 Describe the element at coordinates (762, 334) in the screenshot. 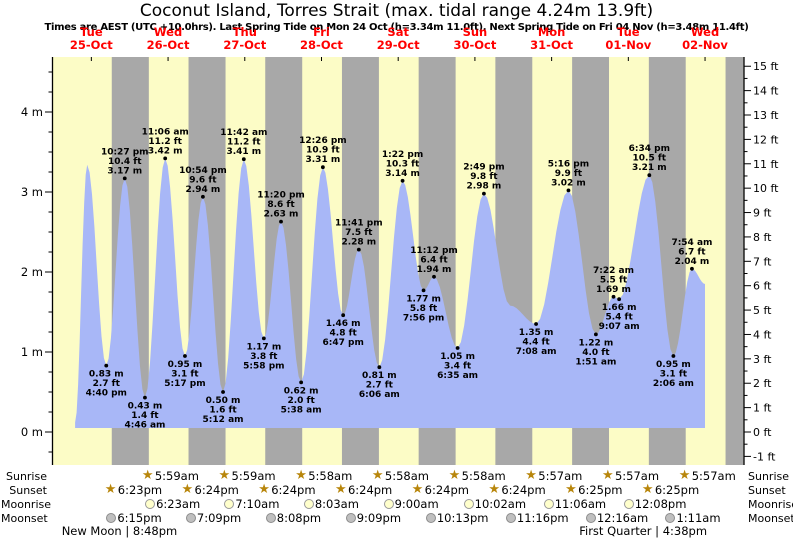

I see `right-axis-tick-label: 4 ft` at that location.